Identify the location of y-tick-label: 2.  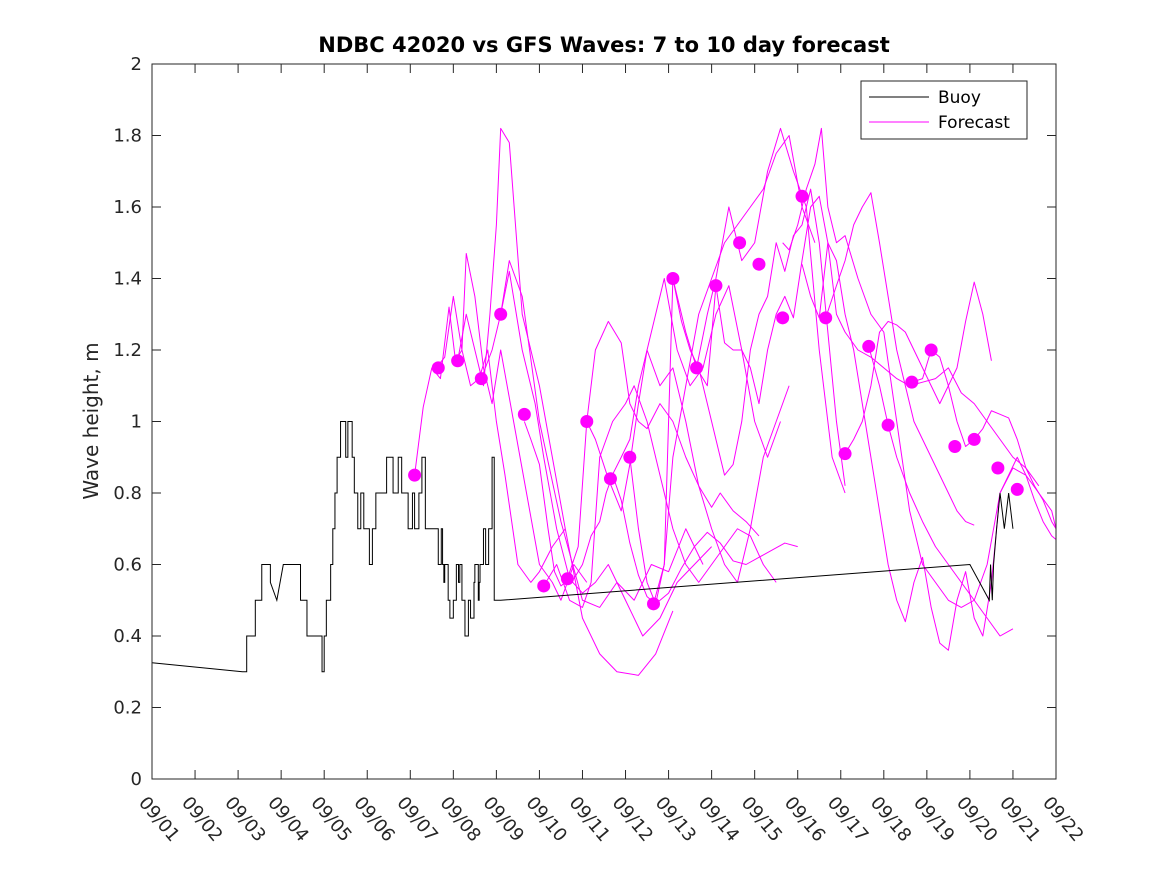
(136, 64).